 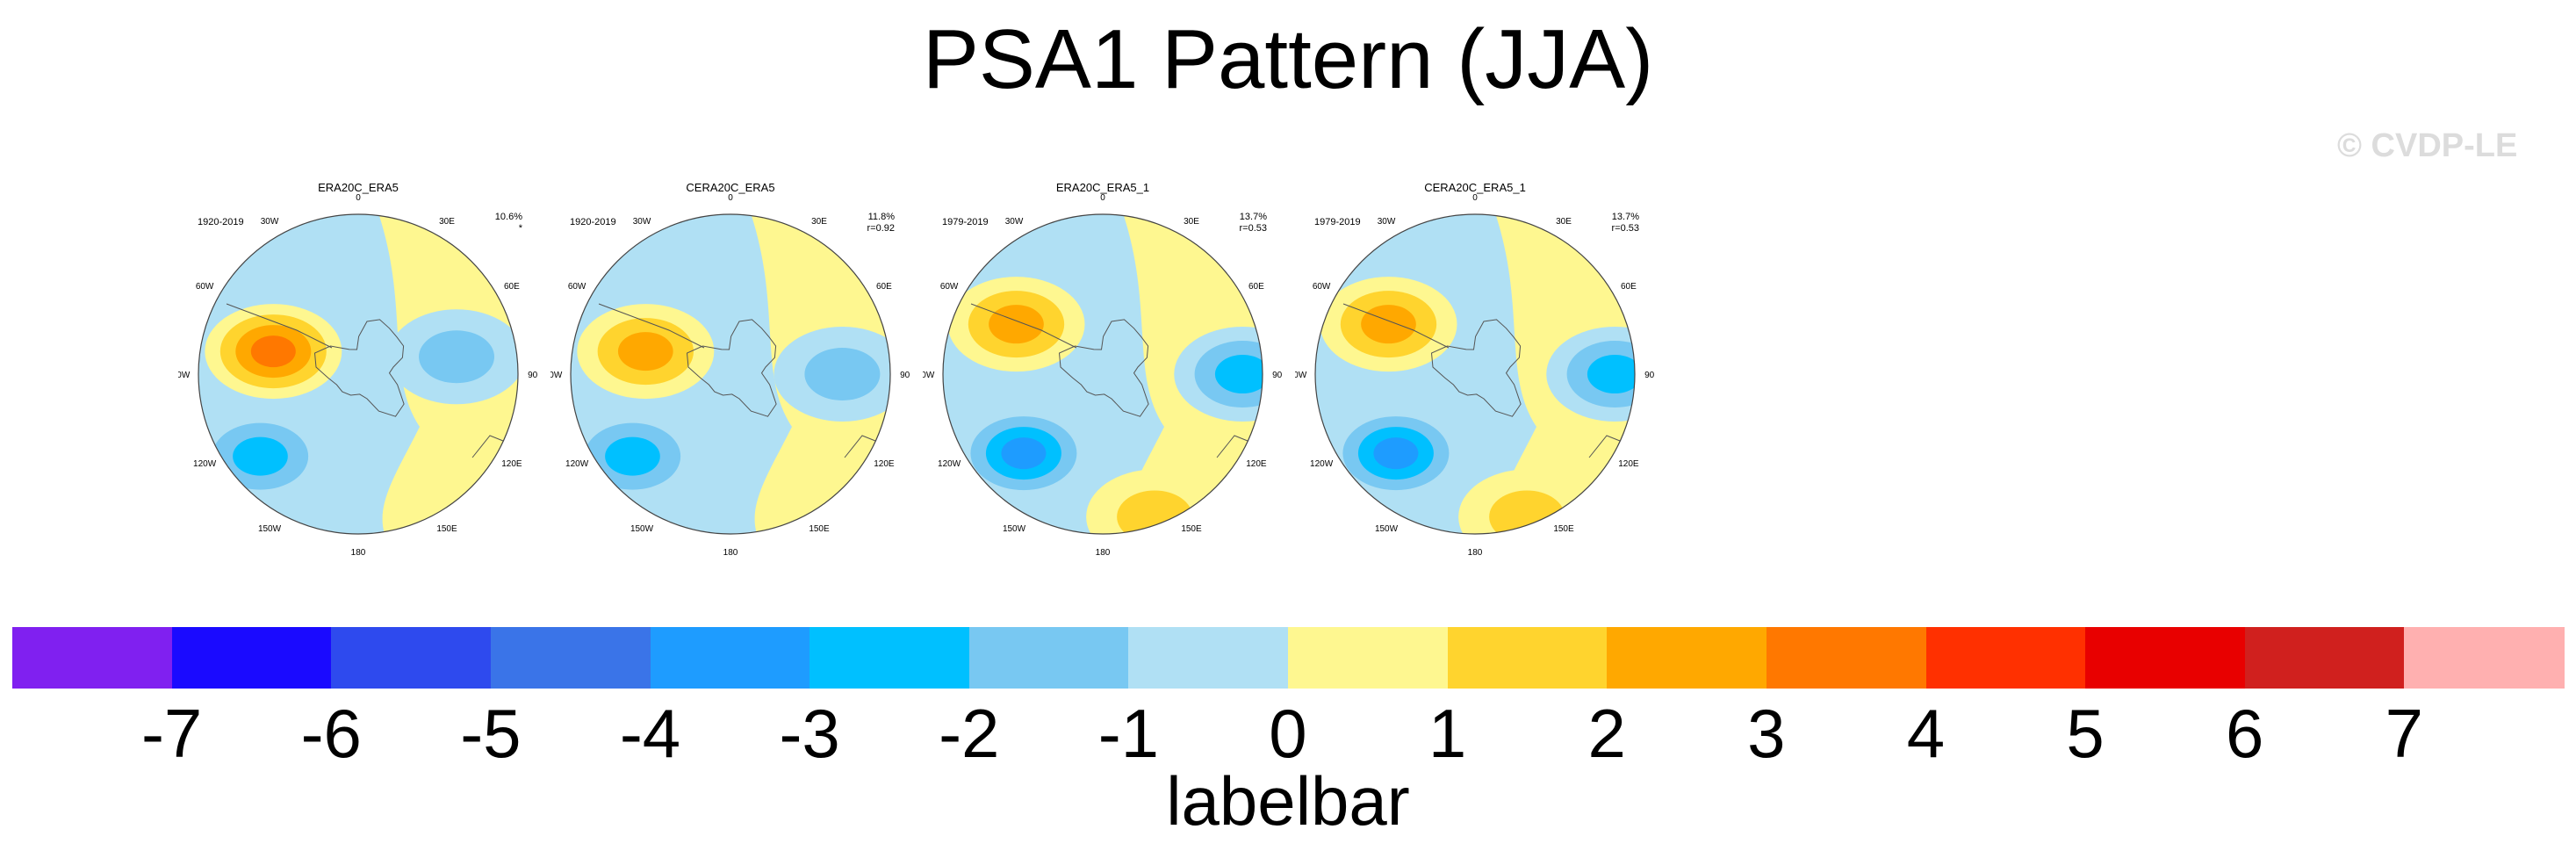 I want to click on colorbar-tick-label: -1, so click(x=1128, y=733).